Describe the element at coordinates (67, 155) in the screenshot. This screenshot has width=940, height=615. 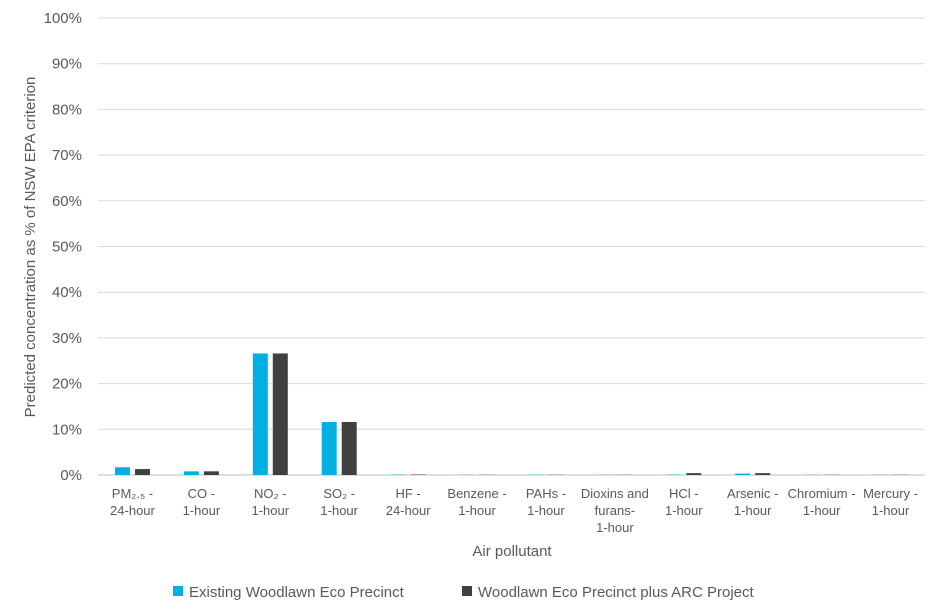
I see `y-tick-label: 70%` at that location.